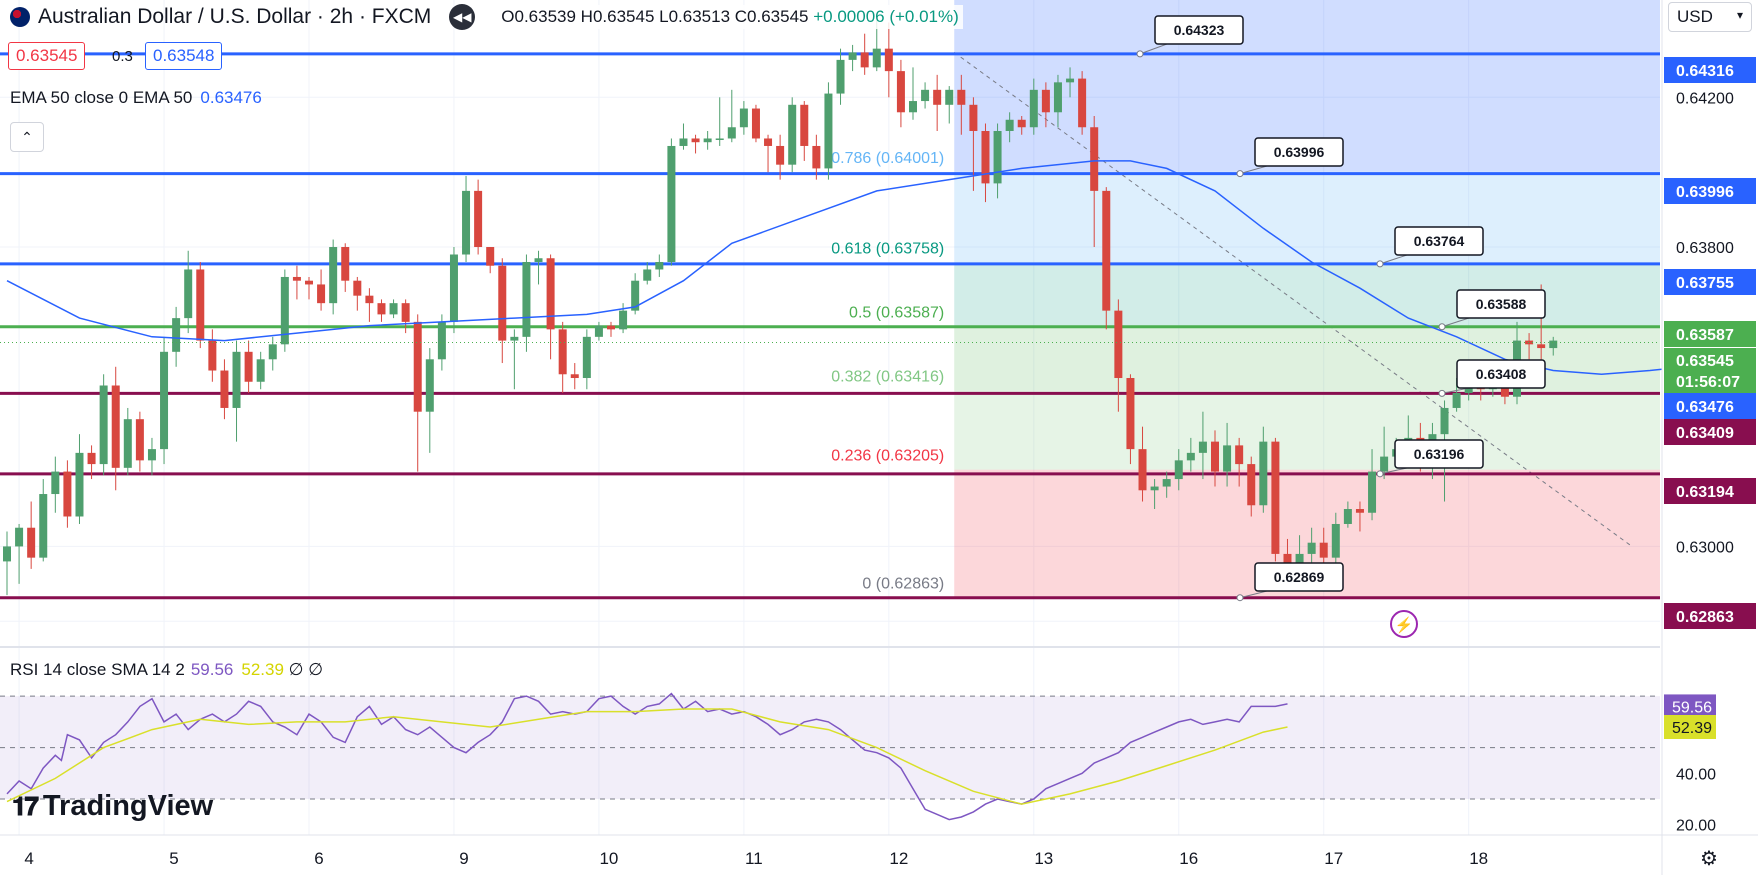 Image resolution: width=1758 pixels, height=875 pixels. What do you see at coordinates (462, 17) in the screenshot?
I see `replay-icon: ◀◀` at bounding box center [462, 17].